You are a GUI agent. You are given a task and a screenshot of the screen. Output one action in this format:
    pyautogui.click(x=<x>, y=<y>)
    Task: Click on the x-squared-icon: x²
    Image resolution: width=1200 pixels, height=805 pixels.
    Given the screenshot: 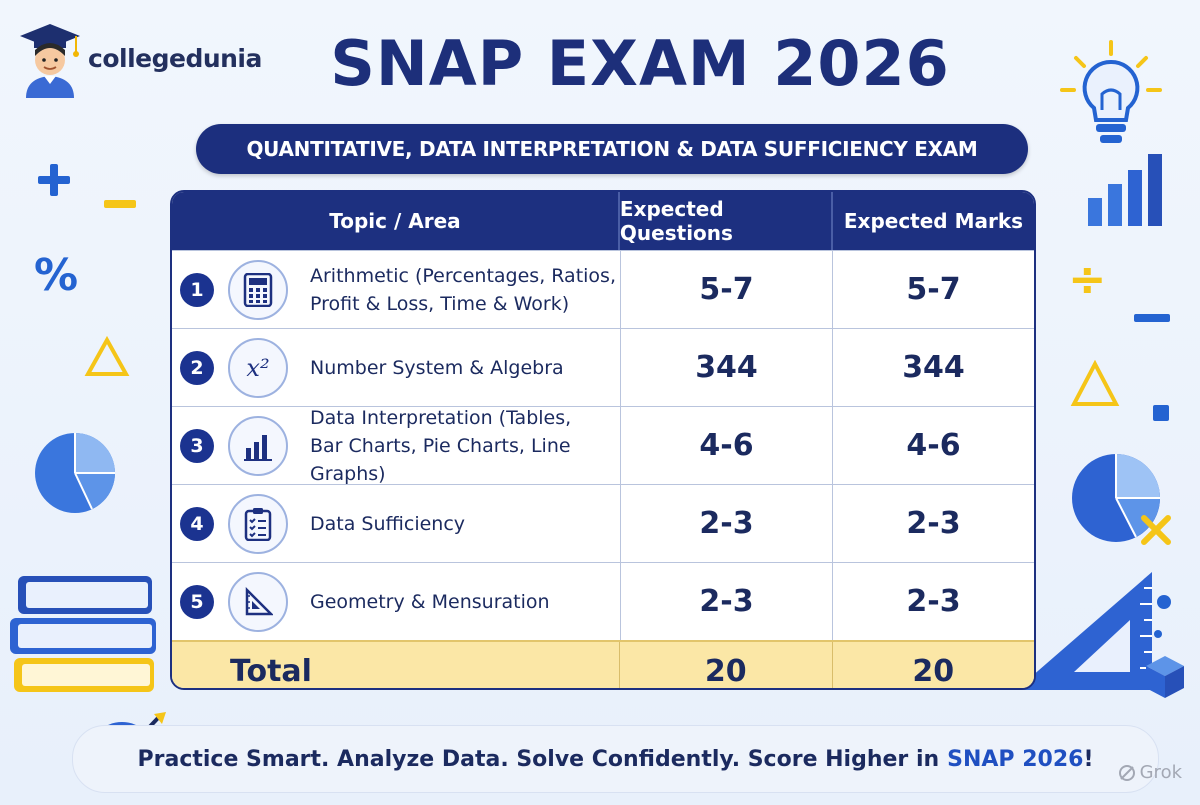 What is the action you would take?
    pyautogui.click(x=258, y=367)
    